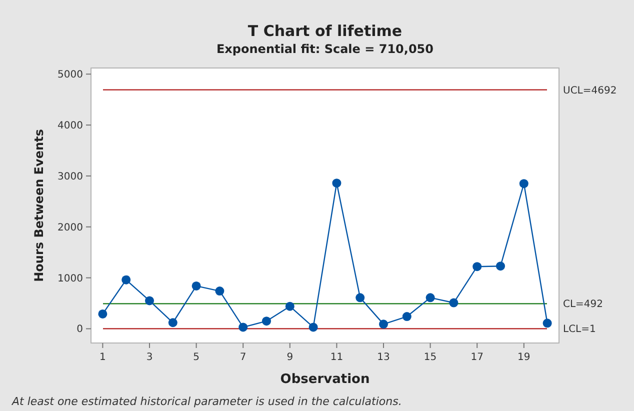  Describe the element at coordinates (196, 357) in the screenshot. I see `x-tick-label: 5` at that location.